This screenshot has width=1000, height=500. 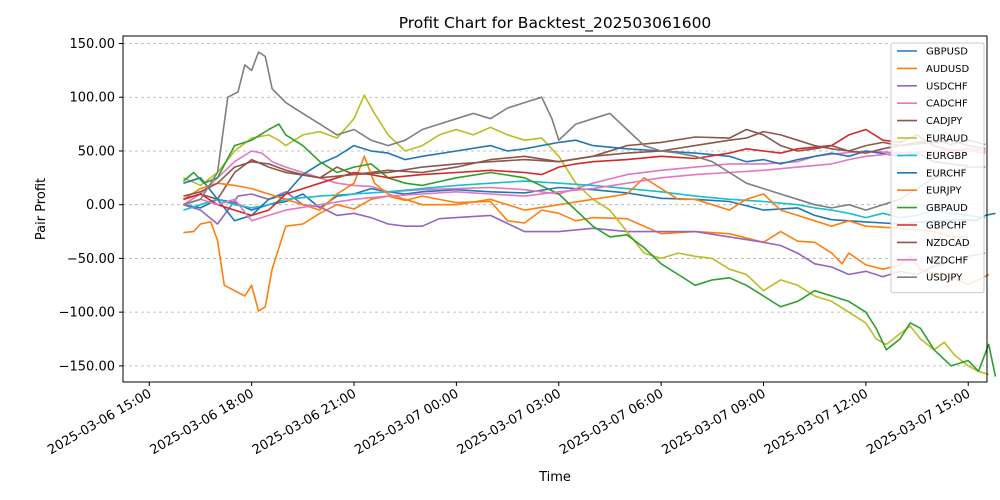 I want to click on legend-label: NZDCHF, so click(x=947, y=260).